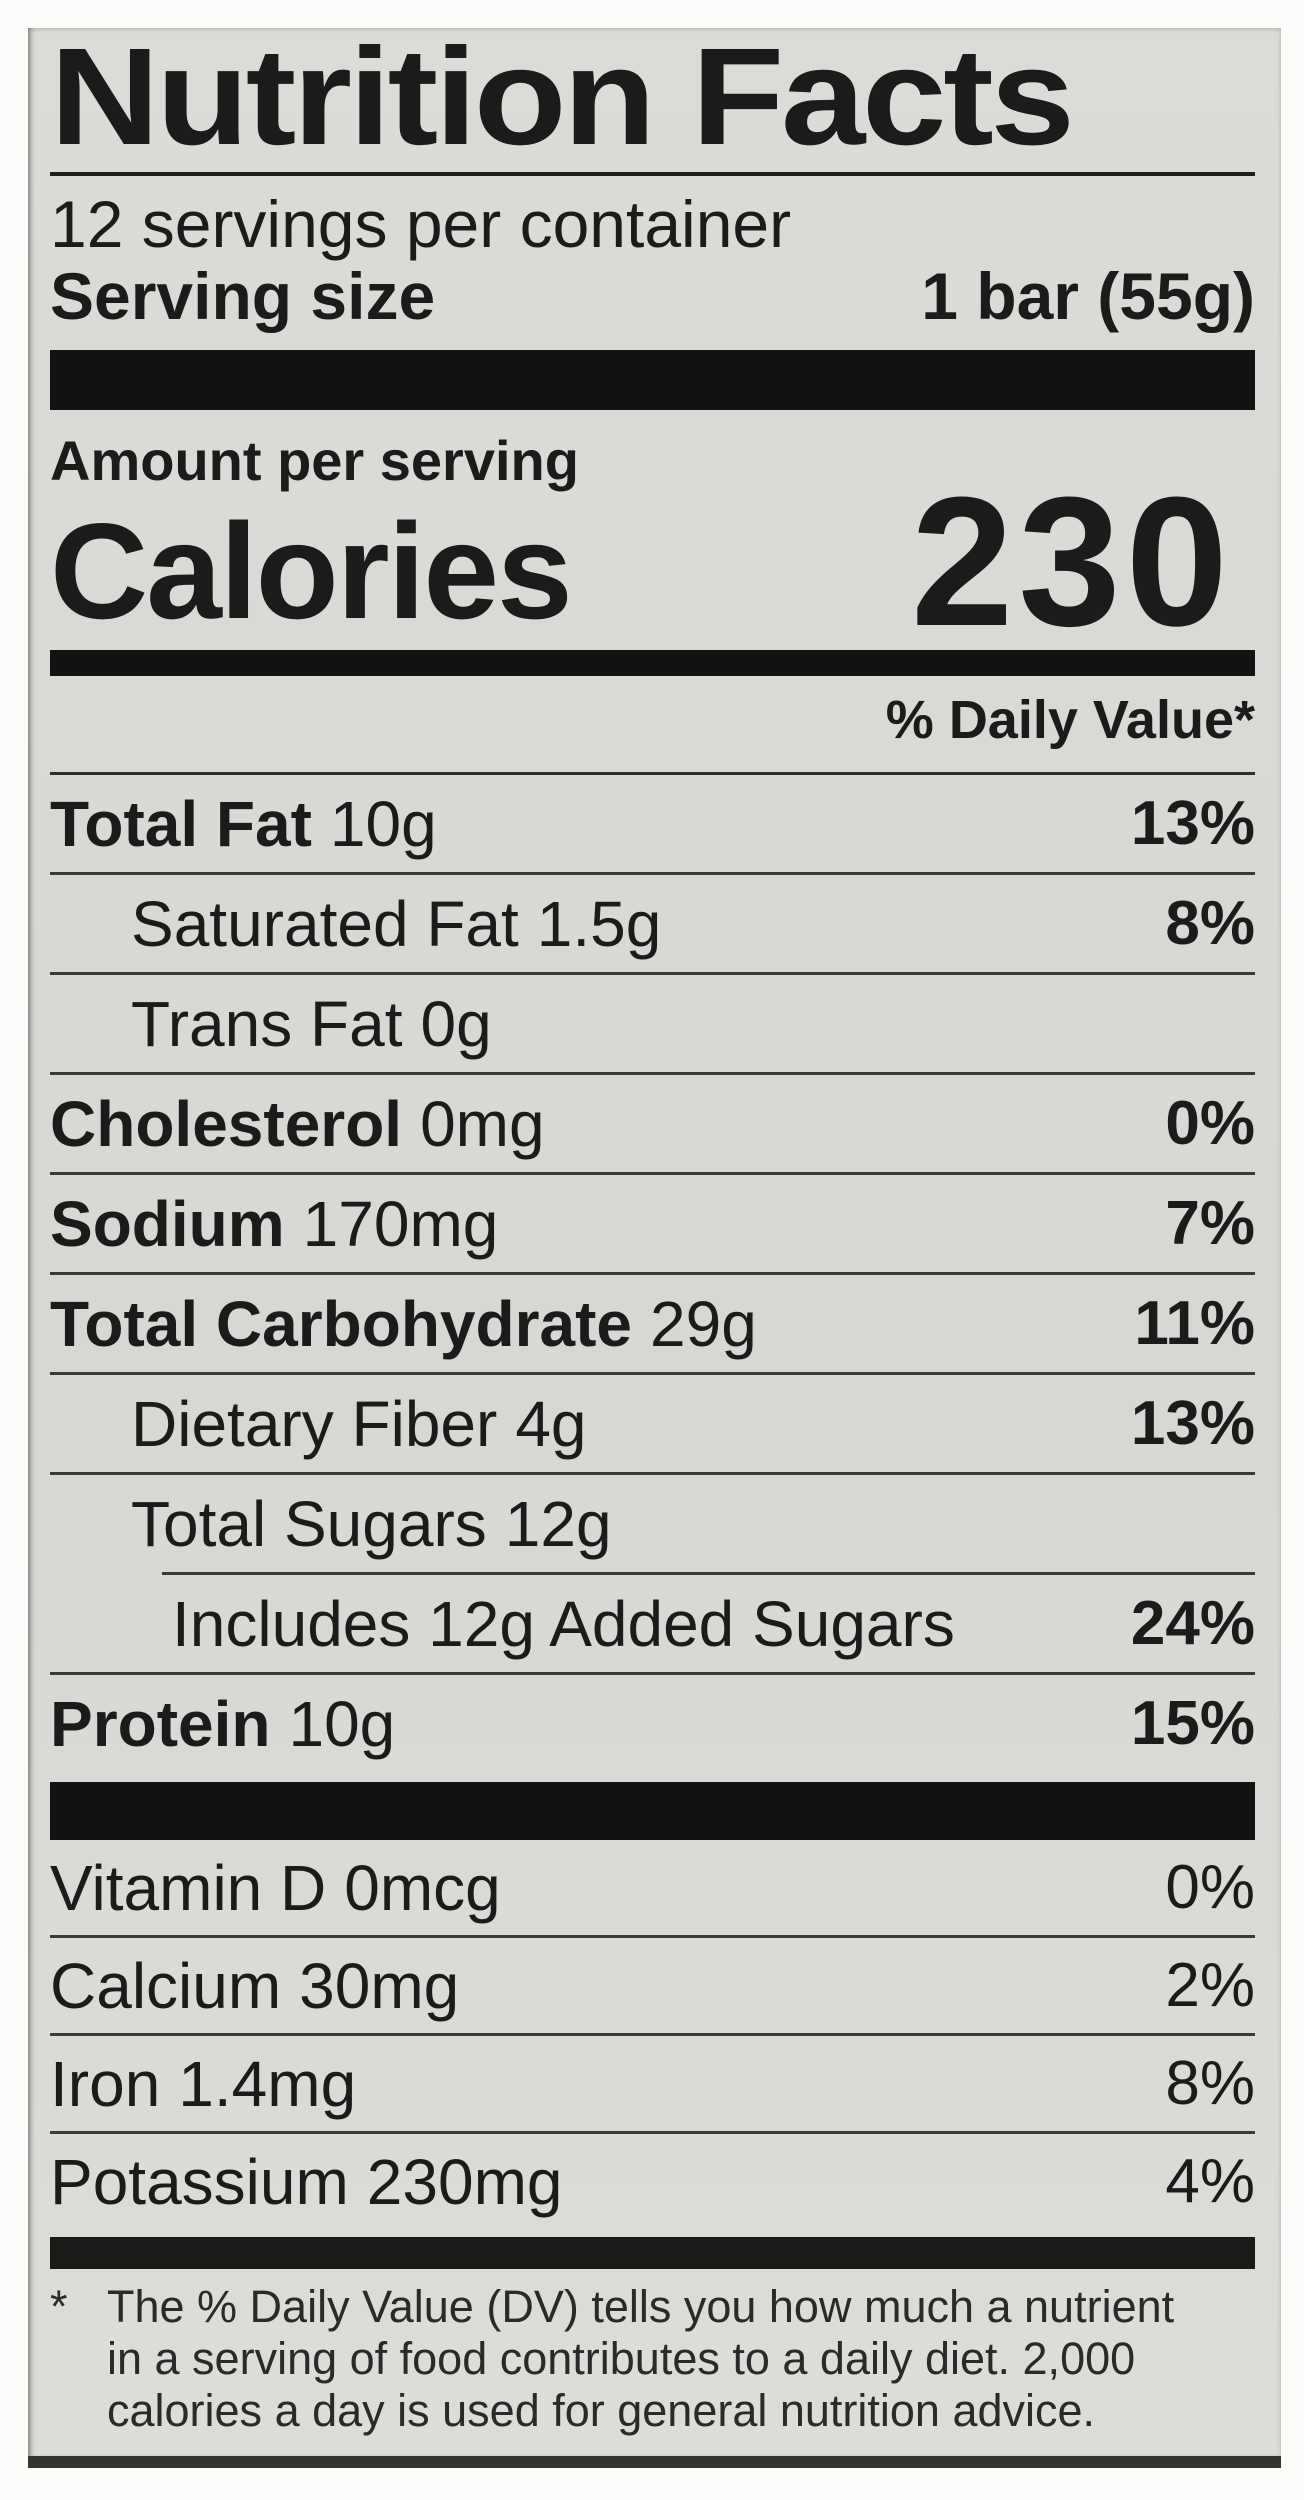  I want to click on label-title: Nutrition Facts, so click(652, 101).